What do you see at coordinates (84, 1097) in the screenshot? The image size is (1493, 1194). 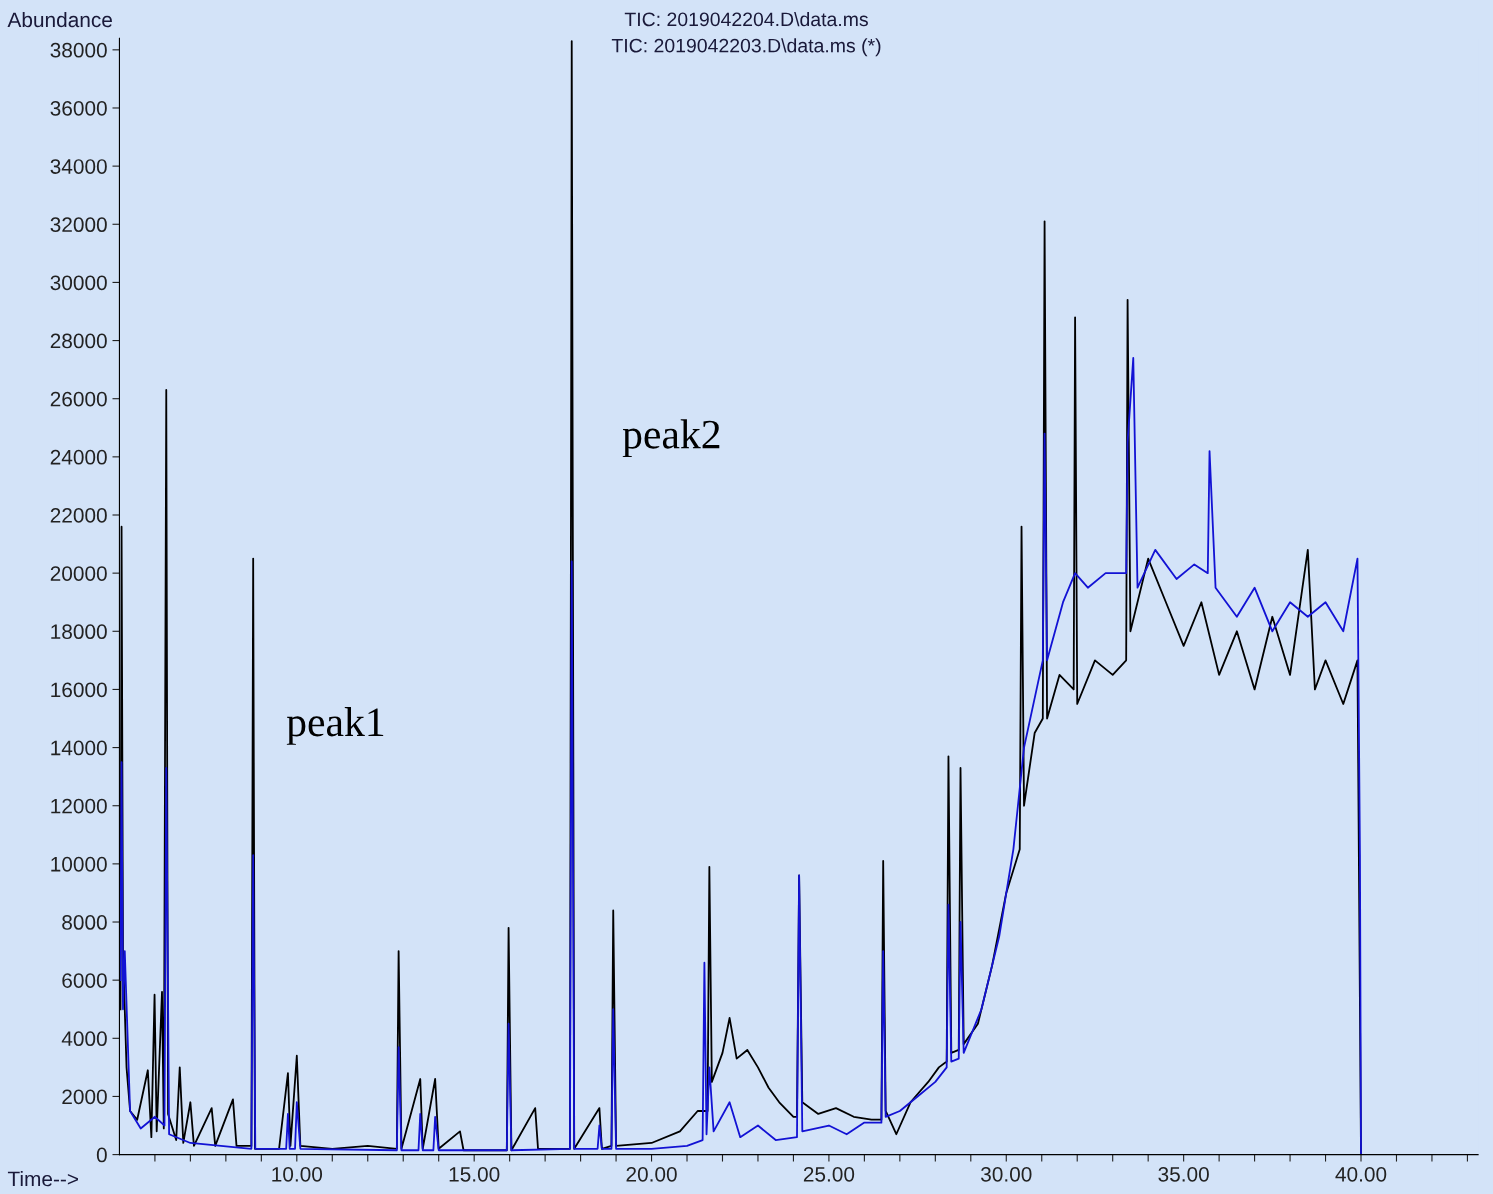 I see `y-tick-label: 2000` at bounding box center [84, 1097].